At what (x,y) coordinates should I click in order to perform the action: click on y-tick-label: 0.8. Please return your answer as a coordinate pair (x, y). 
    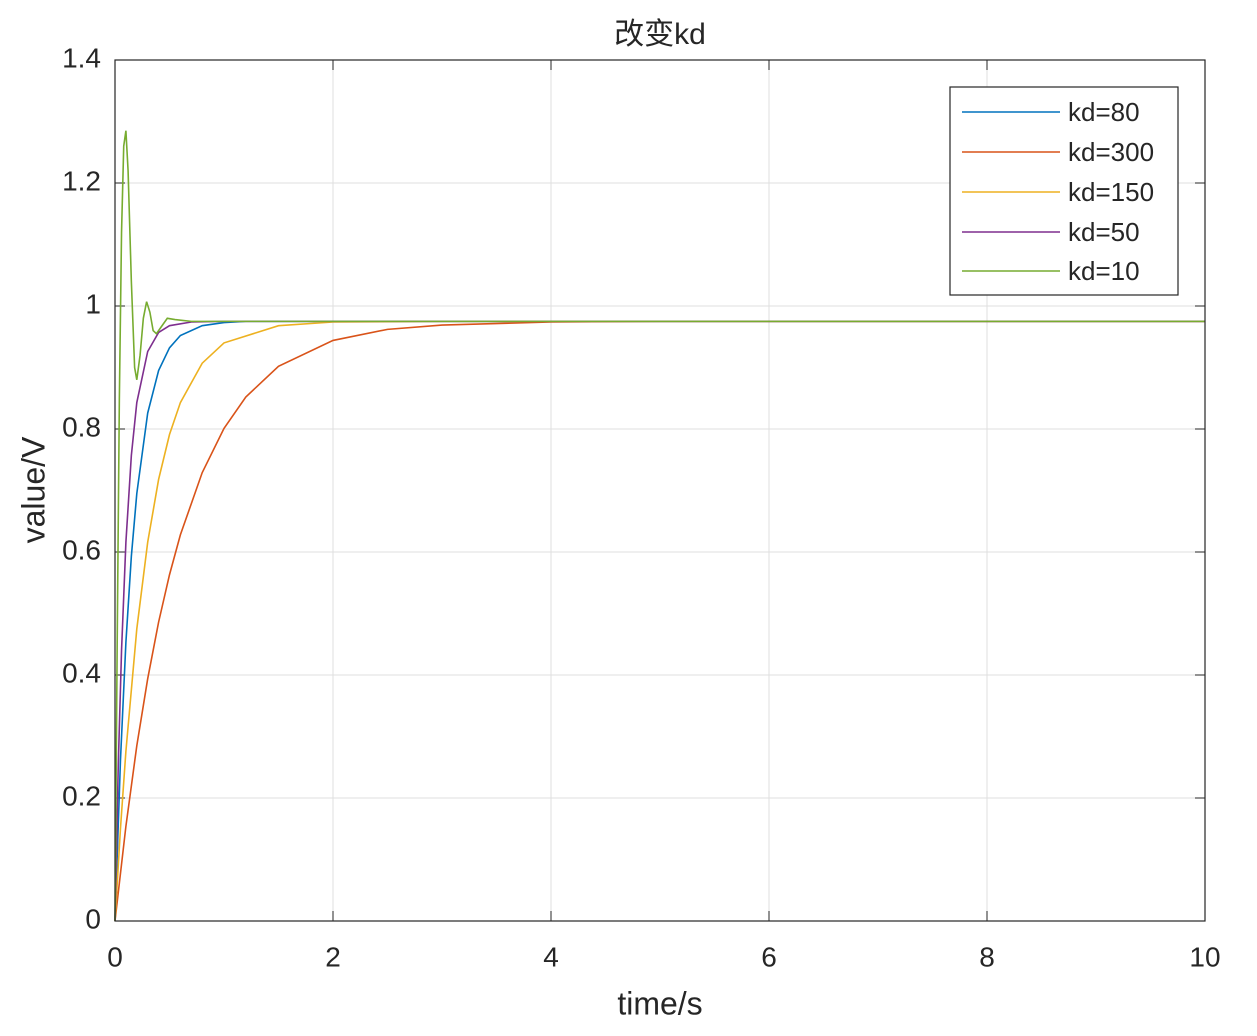
    Looking at the image, I should click on (81, 426).